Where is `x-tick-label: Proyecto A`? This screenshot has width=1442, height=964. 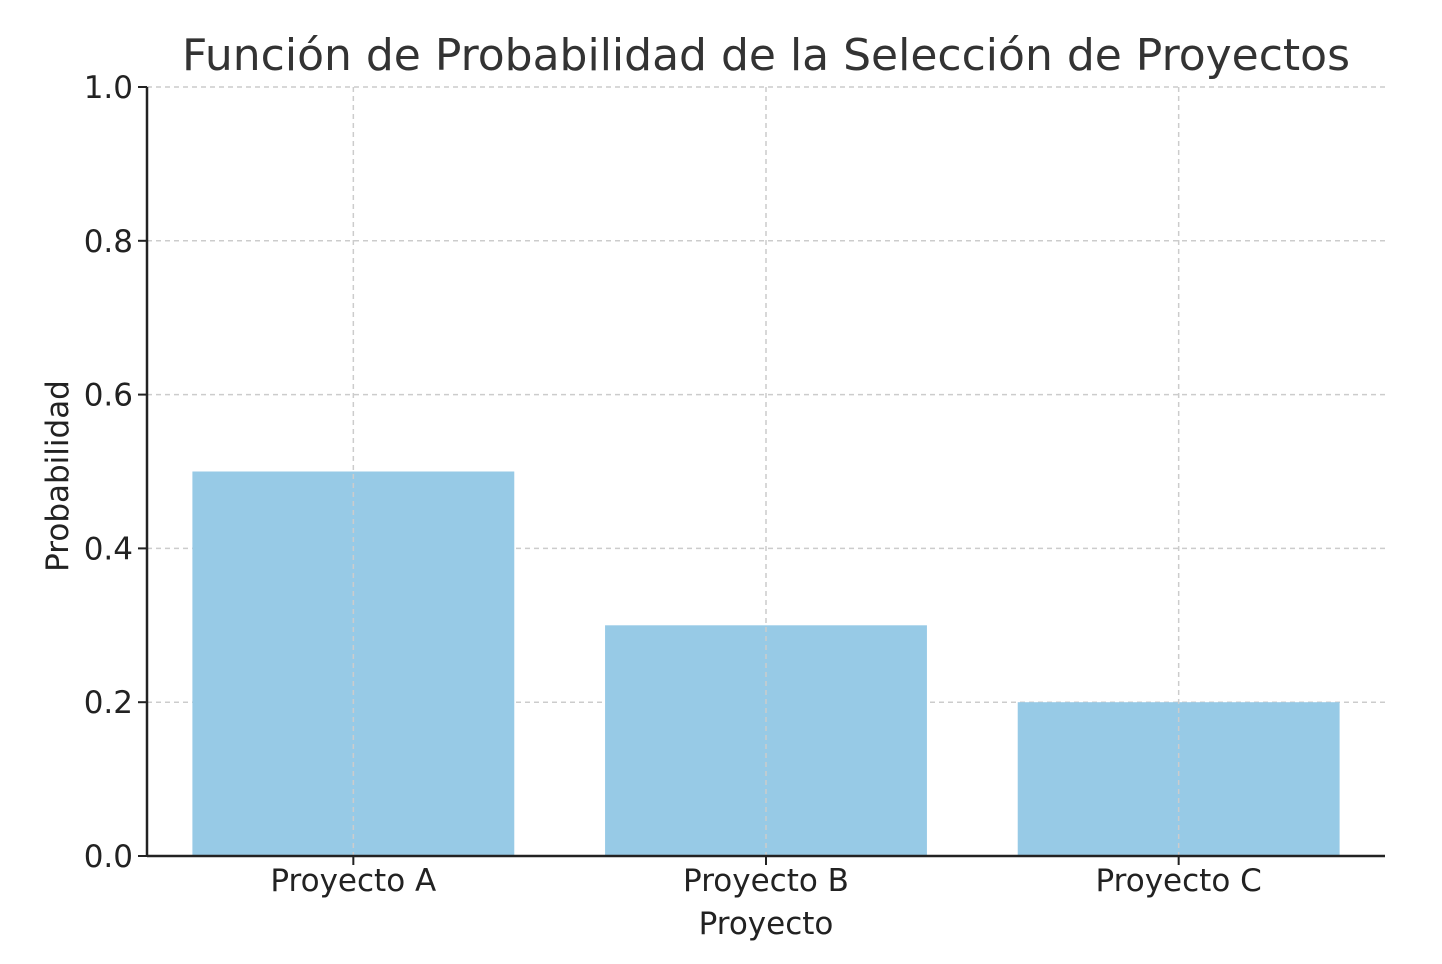 x-tick-label: Proyecto A is located at coordinates (353, 881).